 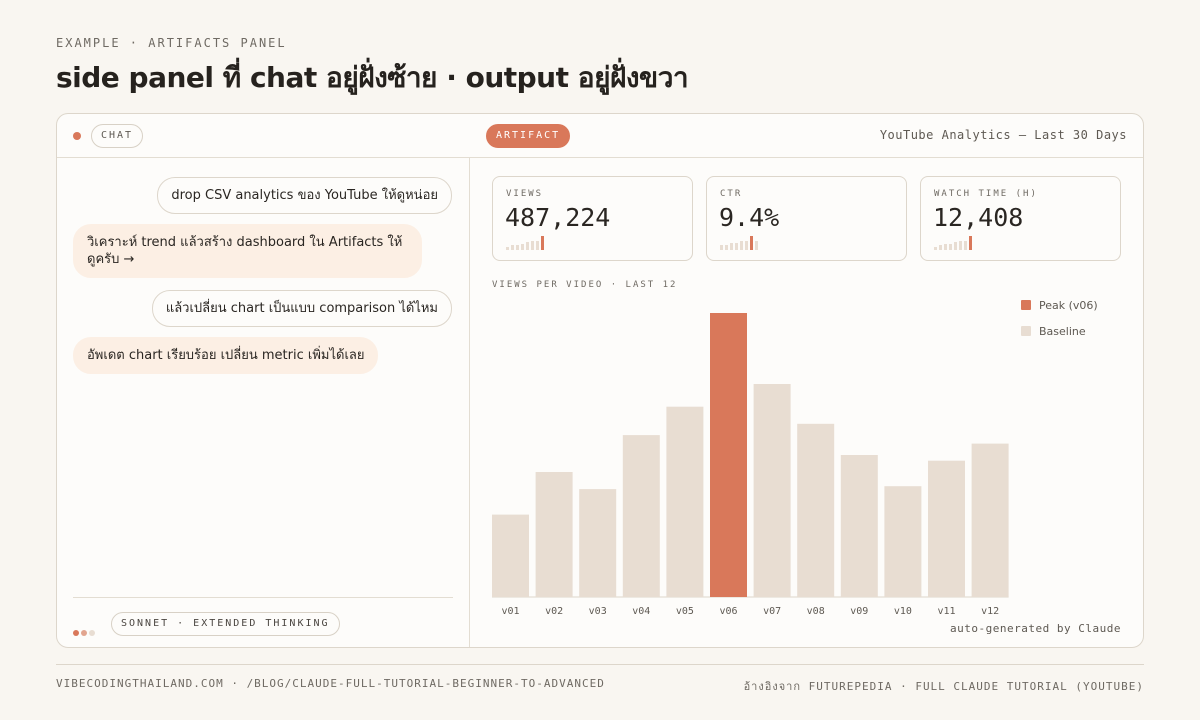 I want to click on bar-v07, so click(x=772, y=490).